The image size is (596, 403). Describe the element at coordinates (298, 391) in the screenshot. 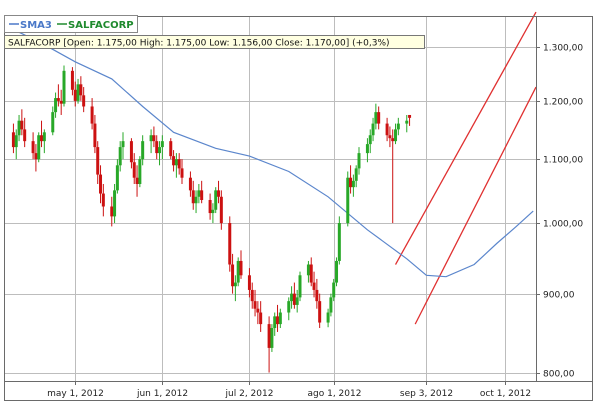

I see `x-axis-frame` at that location.